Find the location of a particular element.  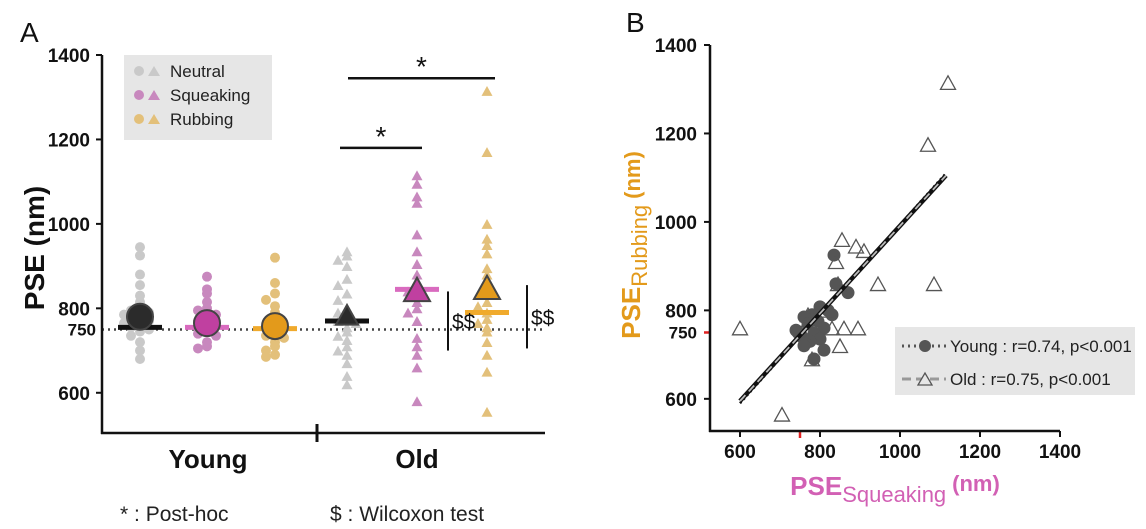

panel-a-annotations: * * $$ $$ is located at coordinates (447, 201).